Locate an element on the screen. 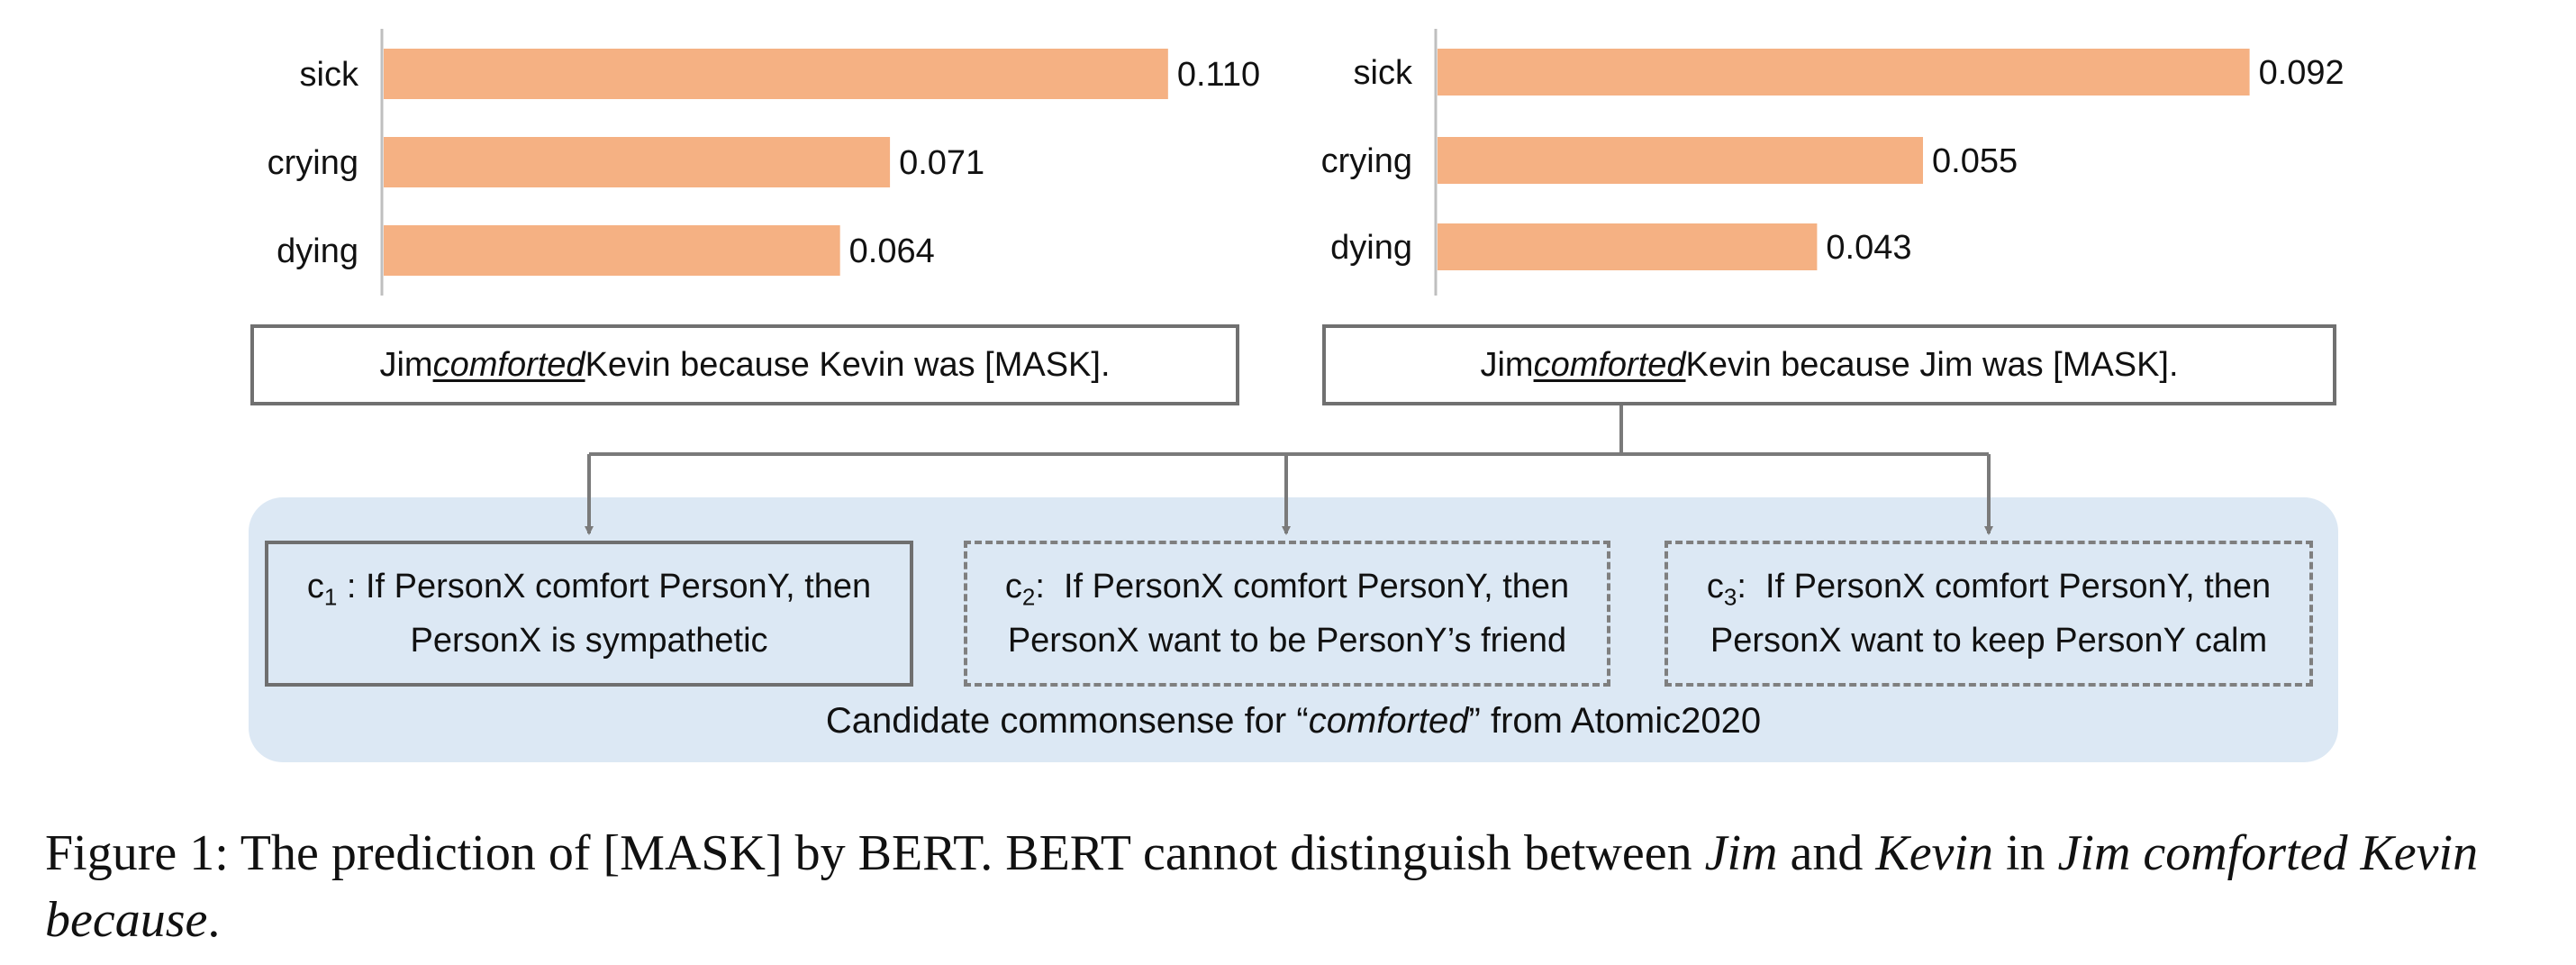 The image size is (2576, 965). connector-arrows is located at coordinates (1289, 470).